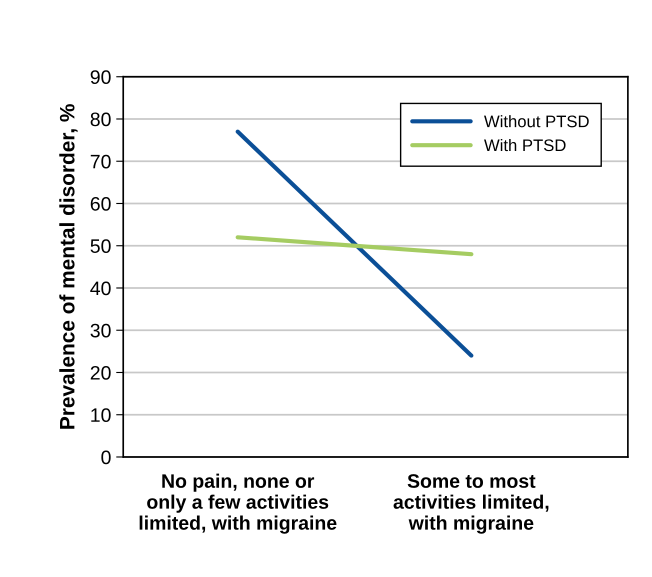 The height and width of the screenshot is (577, 652). What do you see at coordinates (100, 203) in the screenshot?
I see `y-tick-label: 60` at bounding box center [100, 203].